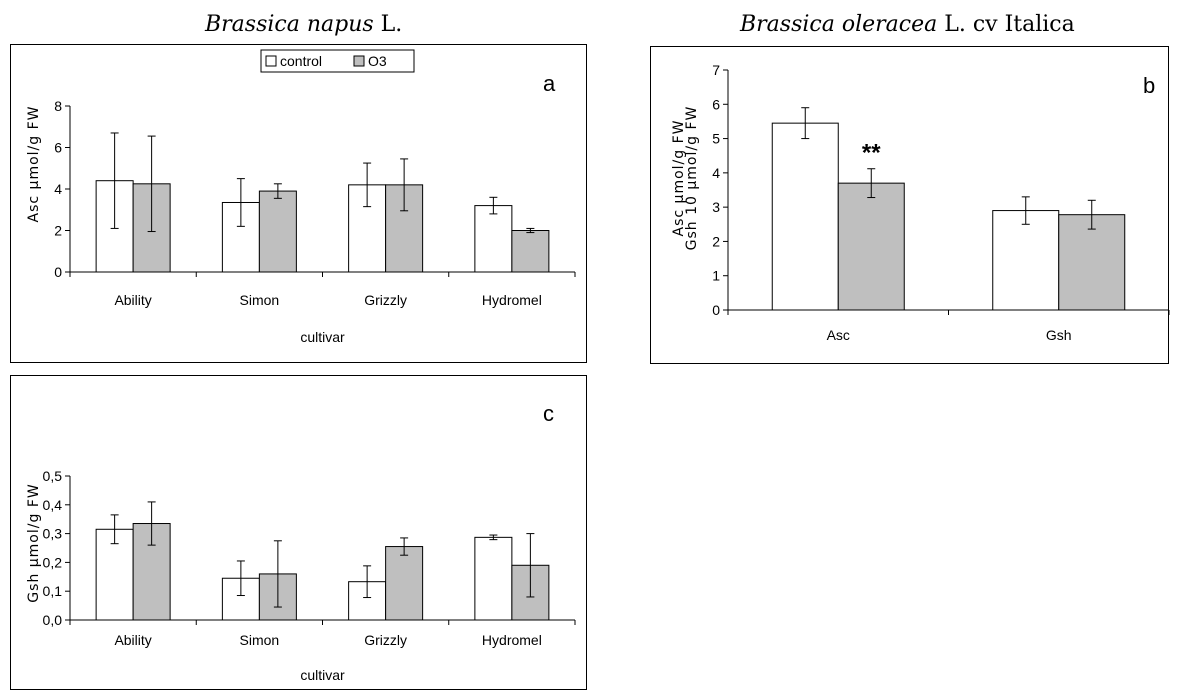  What do you see at coordinates (337, 61) in the screenshot?
I see `chart-a-legend` at bounding box center [337, 61].